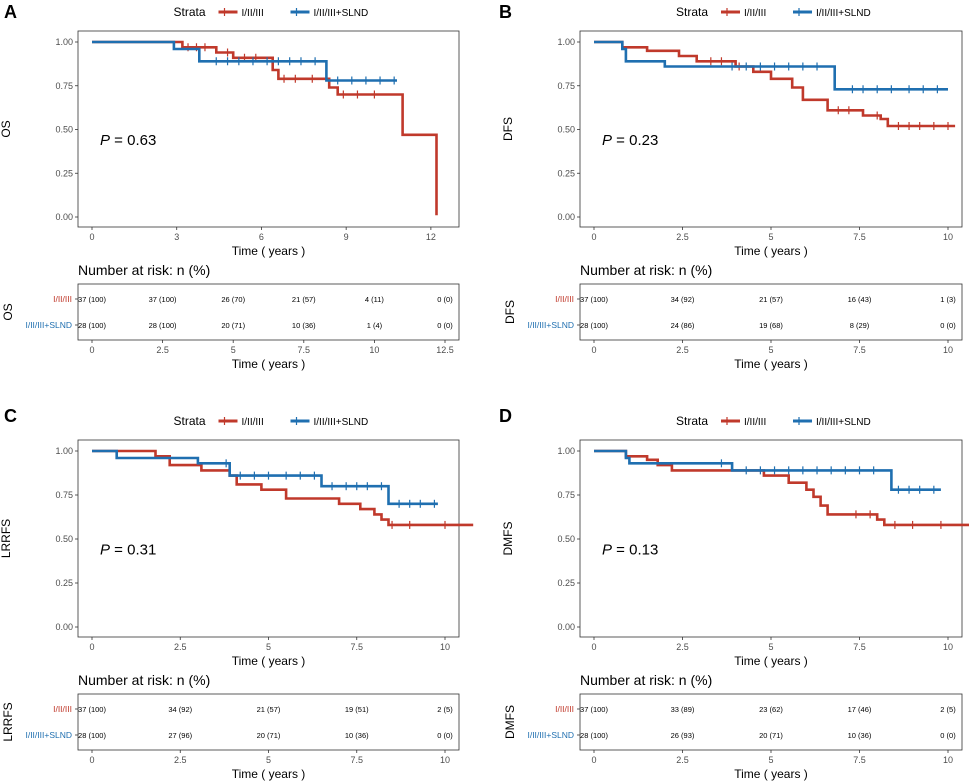  What do you see at coordinates (508, 539) in the screenshot?
I see `y-axis-title: DMFS` at bounding box center [508, 539].